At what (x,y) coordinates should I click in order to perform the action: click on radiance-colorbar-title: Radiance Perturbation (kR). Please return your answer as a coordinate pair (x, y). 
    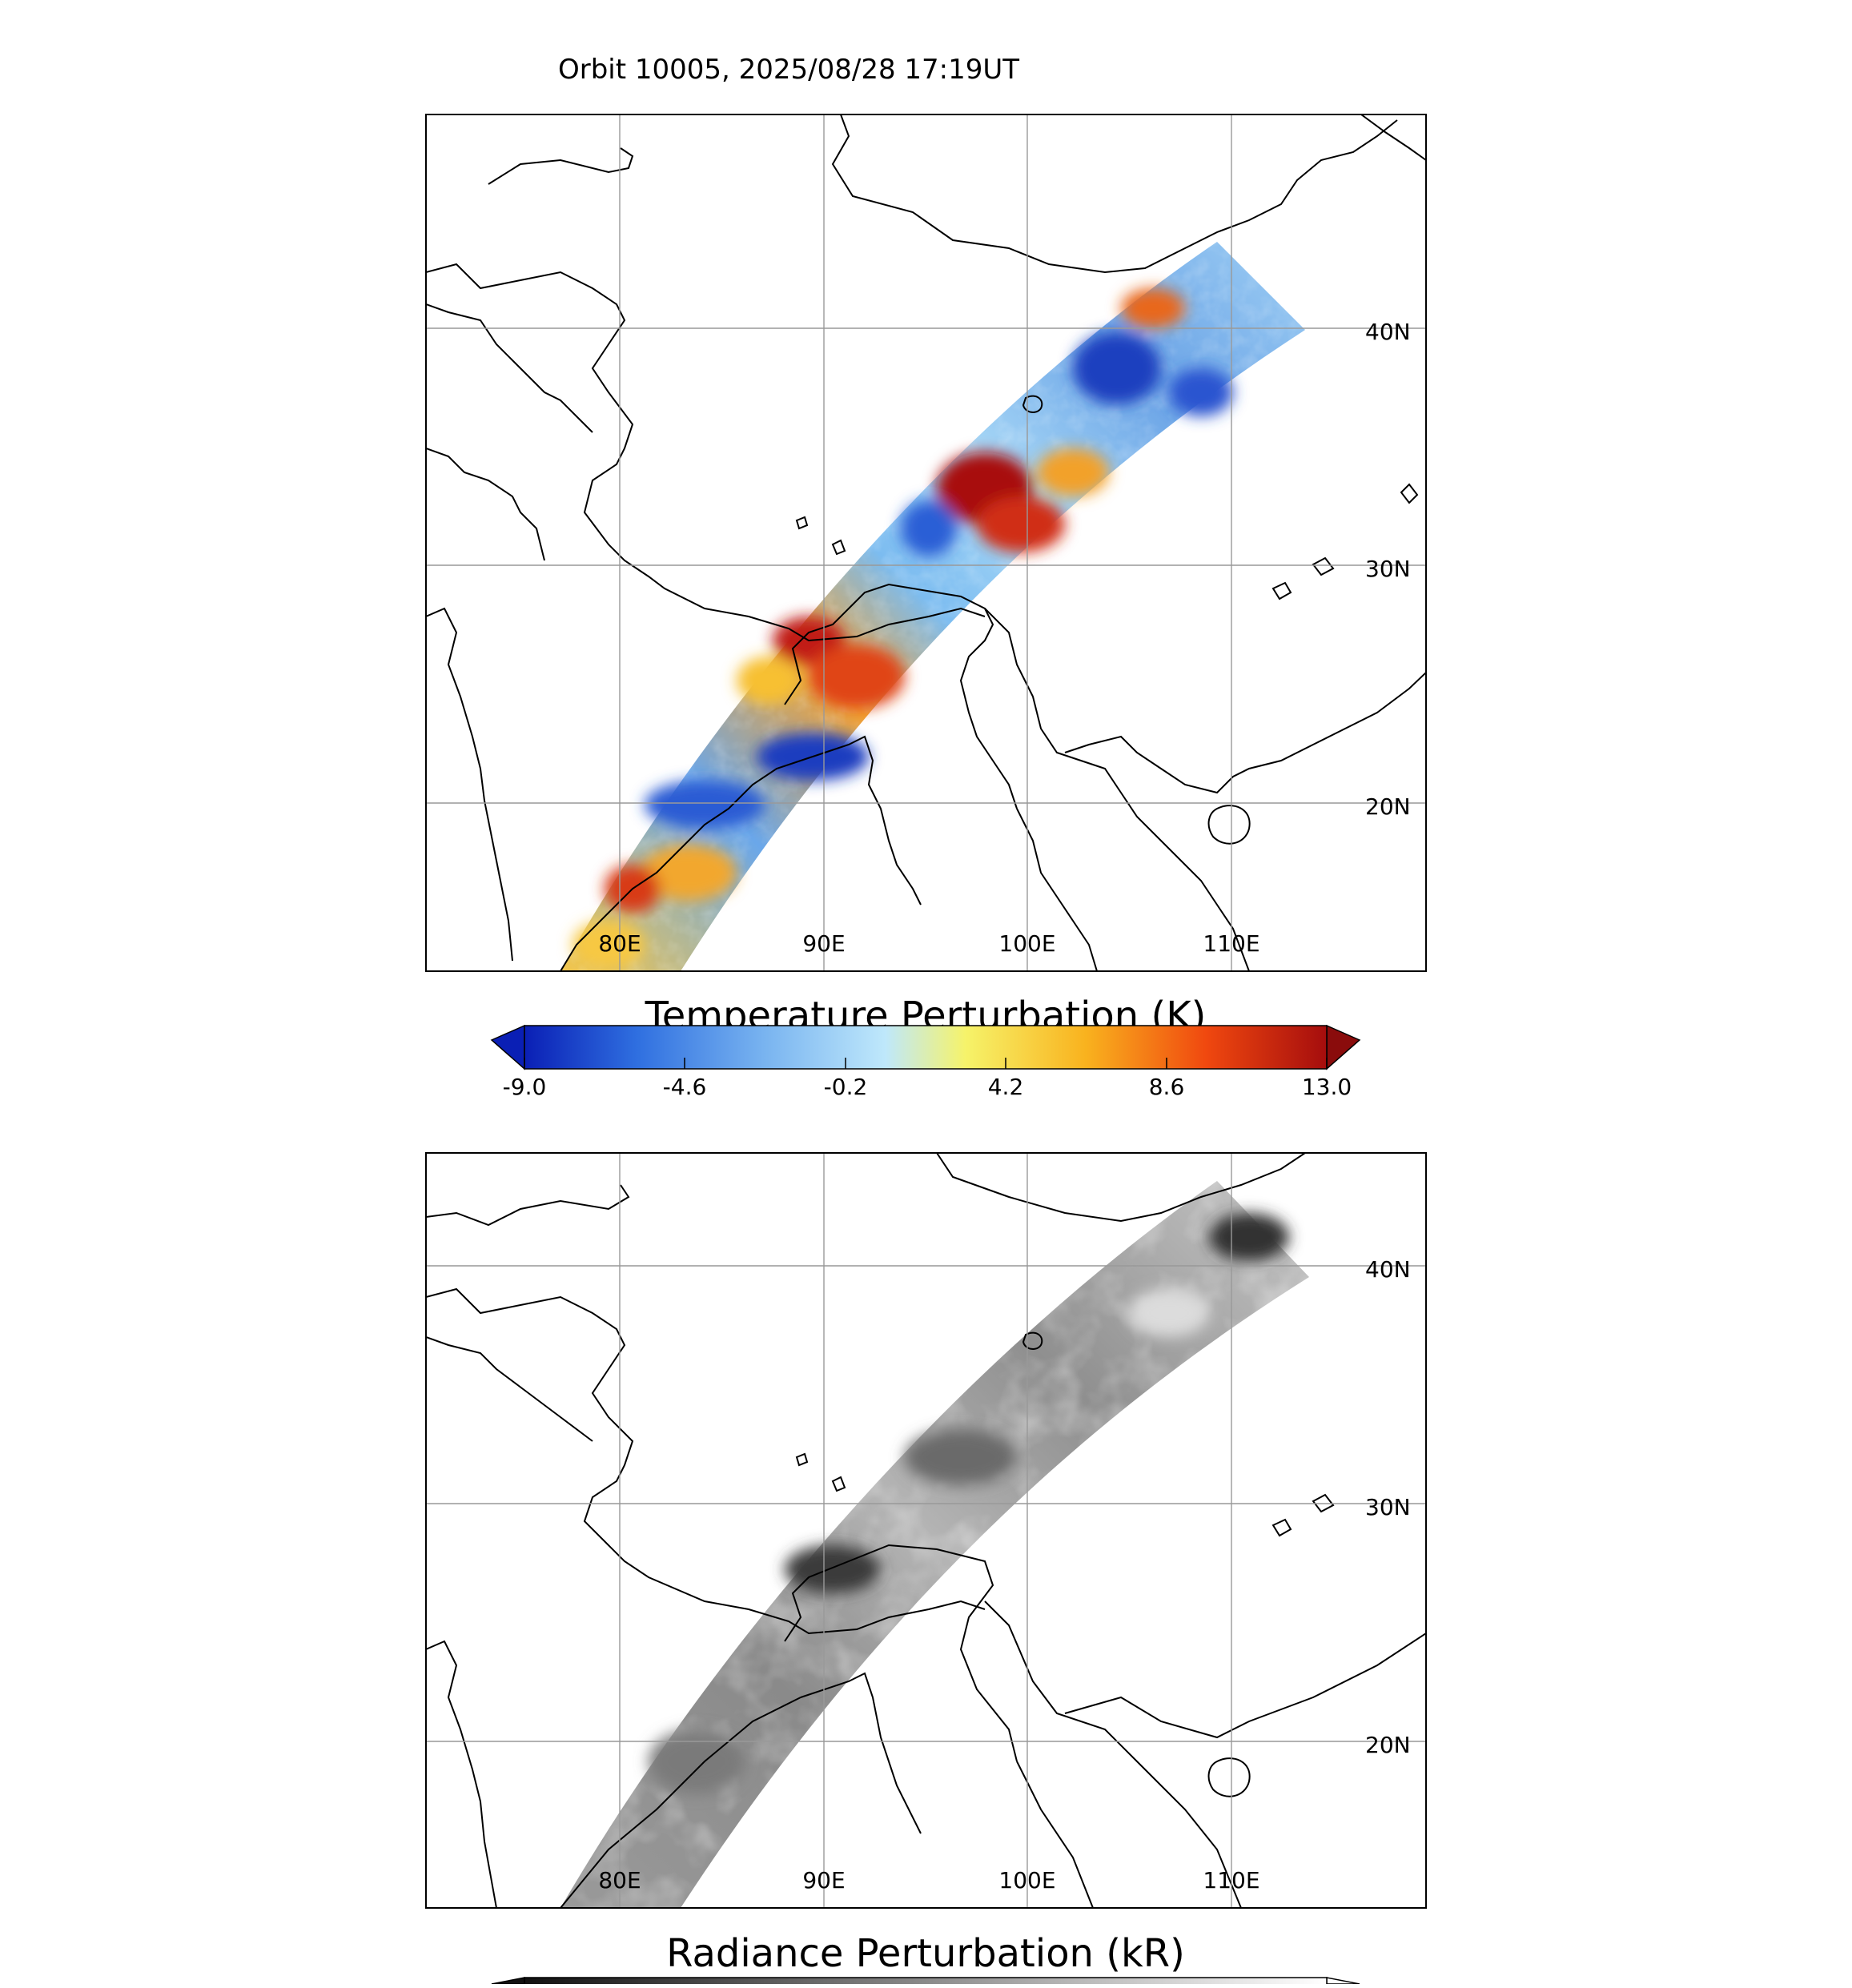
    Looking at the image, I should click on (925, 1953).